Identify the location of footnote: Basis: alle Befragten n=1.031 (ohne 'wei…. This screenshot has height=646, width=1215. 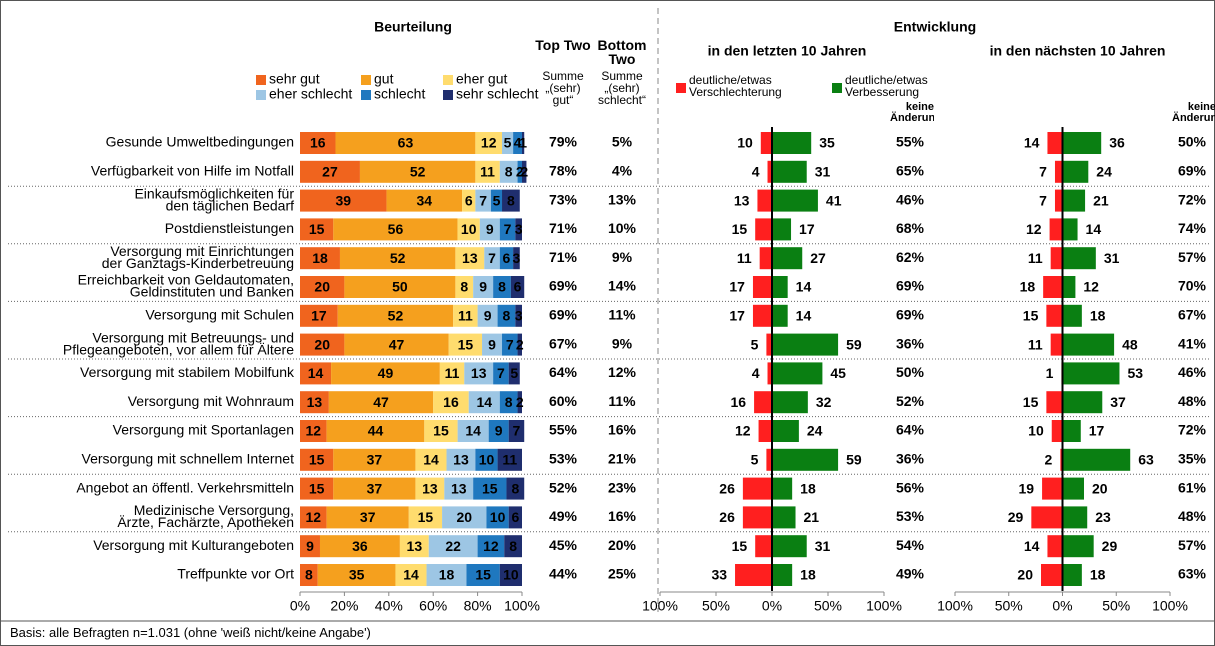
(190, 632).